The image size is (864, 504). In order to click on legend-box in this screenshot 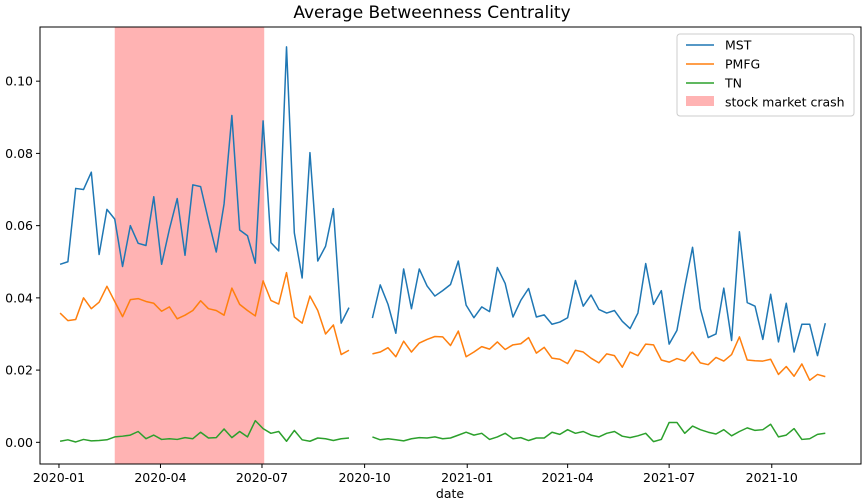, I will do `click(765, 75)`.